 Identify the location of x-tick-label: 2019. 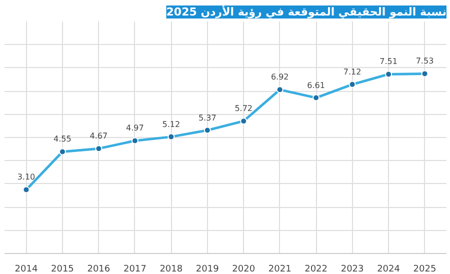
(208, 269).